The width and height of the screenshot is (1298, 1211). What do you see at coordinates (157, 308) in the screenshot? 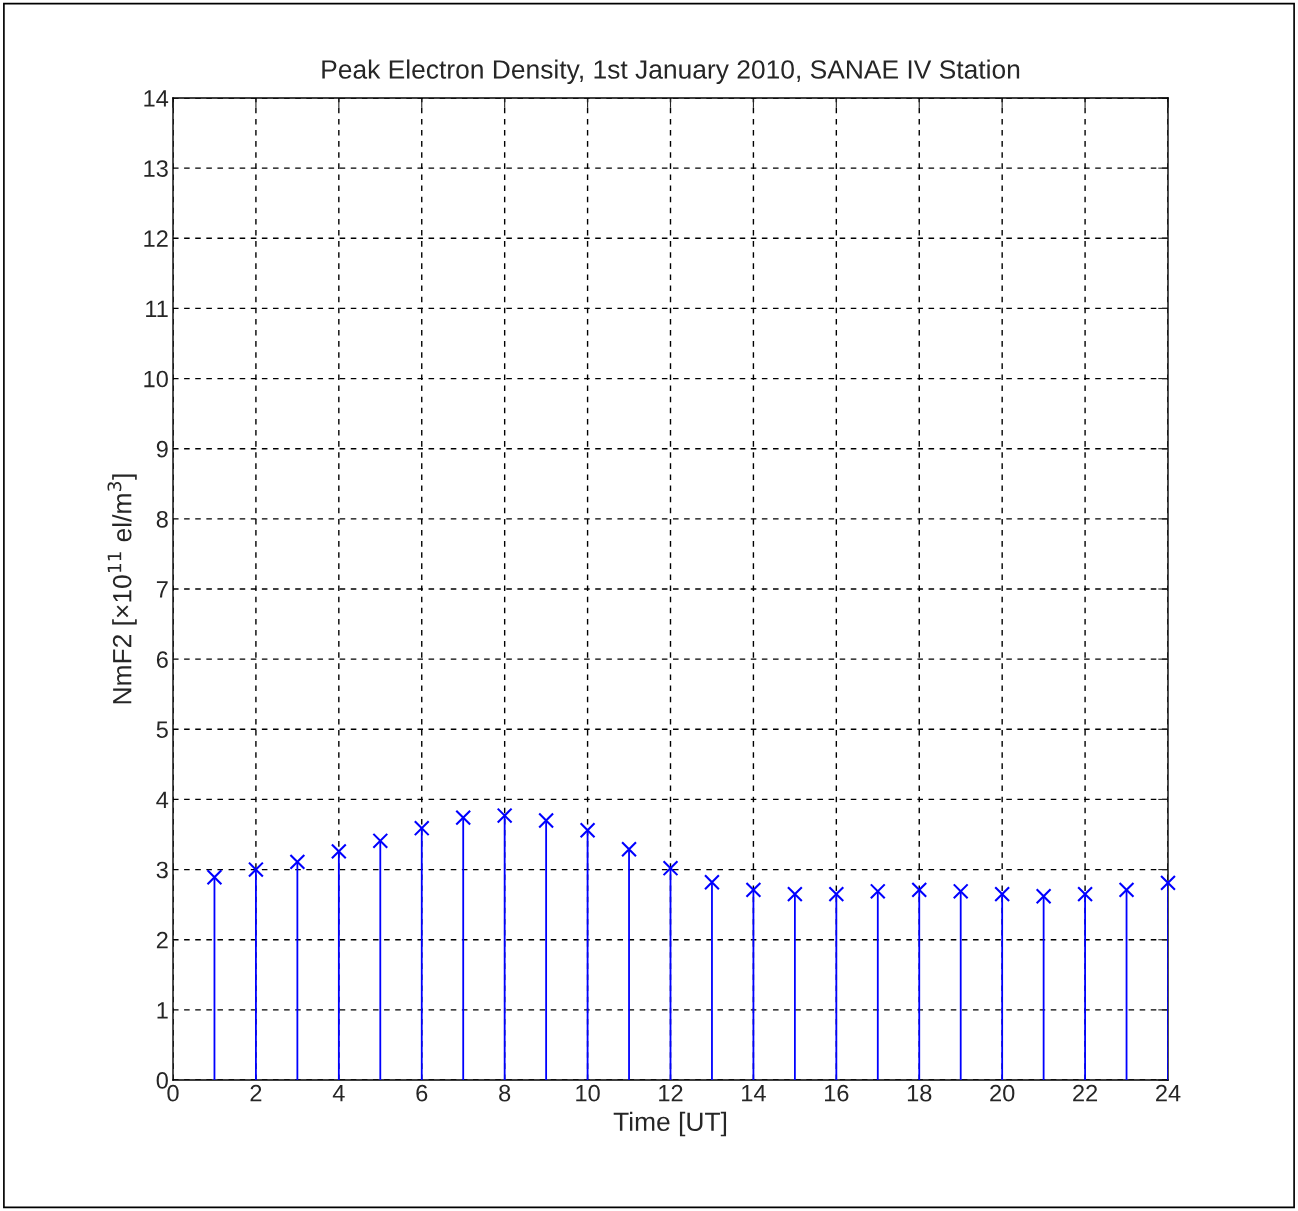
I see `y-tick-label: 11` at bounding box center [157, 308].